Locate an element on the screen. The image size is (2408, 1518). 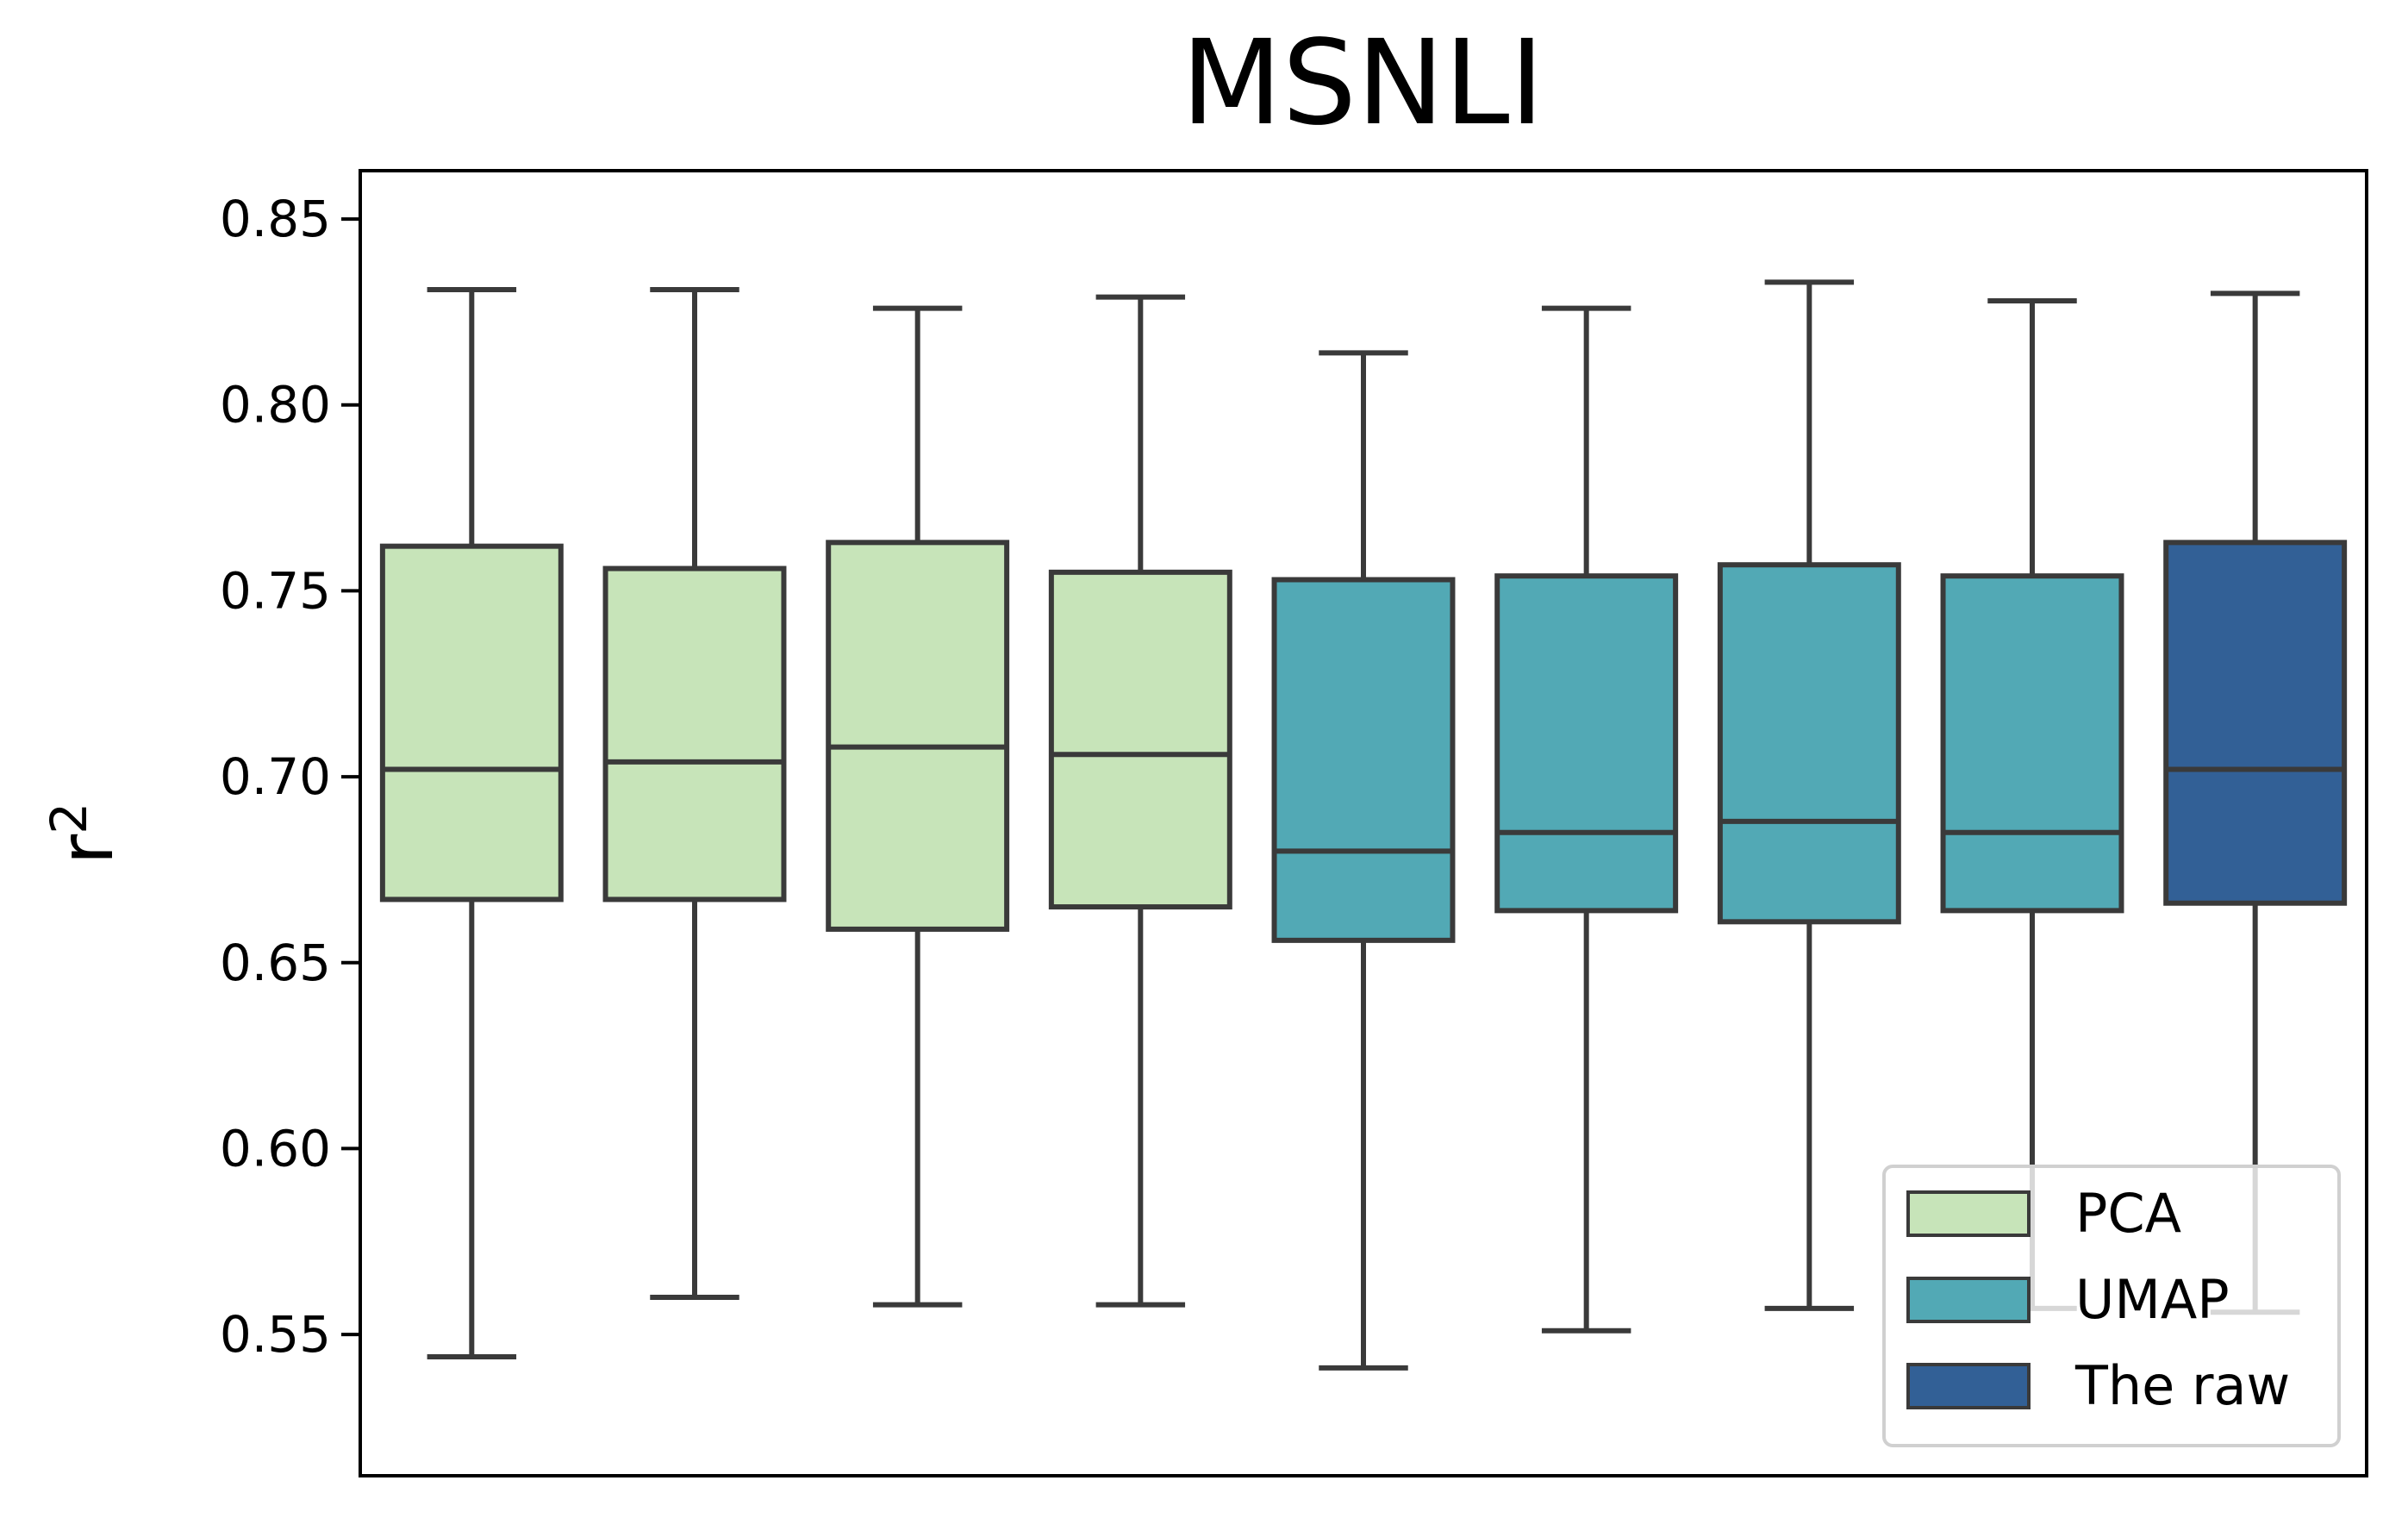
chart-title: MSNLI is located at coordinates (1362, 84).